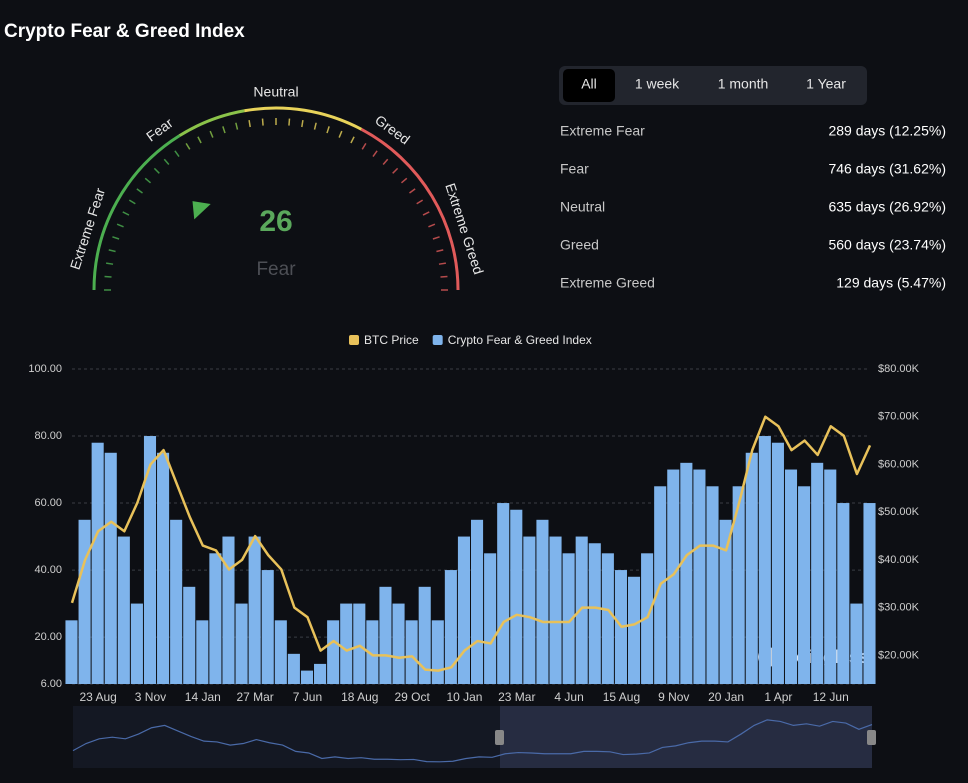  Describe the element at coordinates (887, 245) in the screenshot. I see `stat-value: 560 days (23.74%)` at that location.